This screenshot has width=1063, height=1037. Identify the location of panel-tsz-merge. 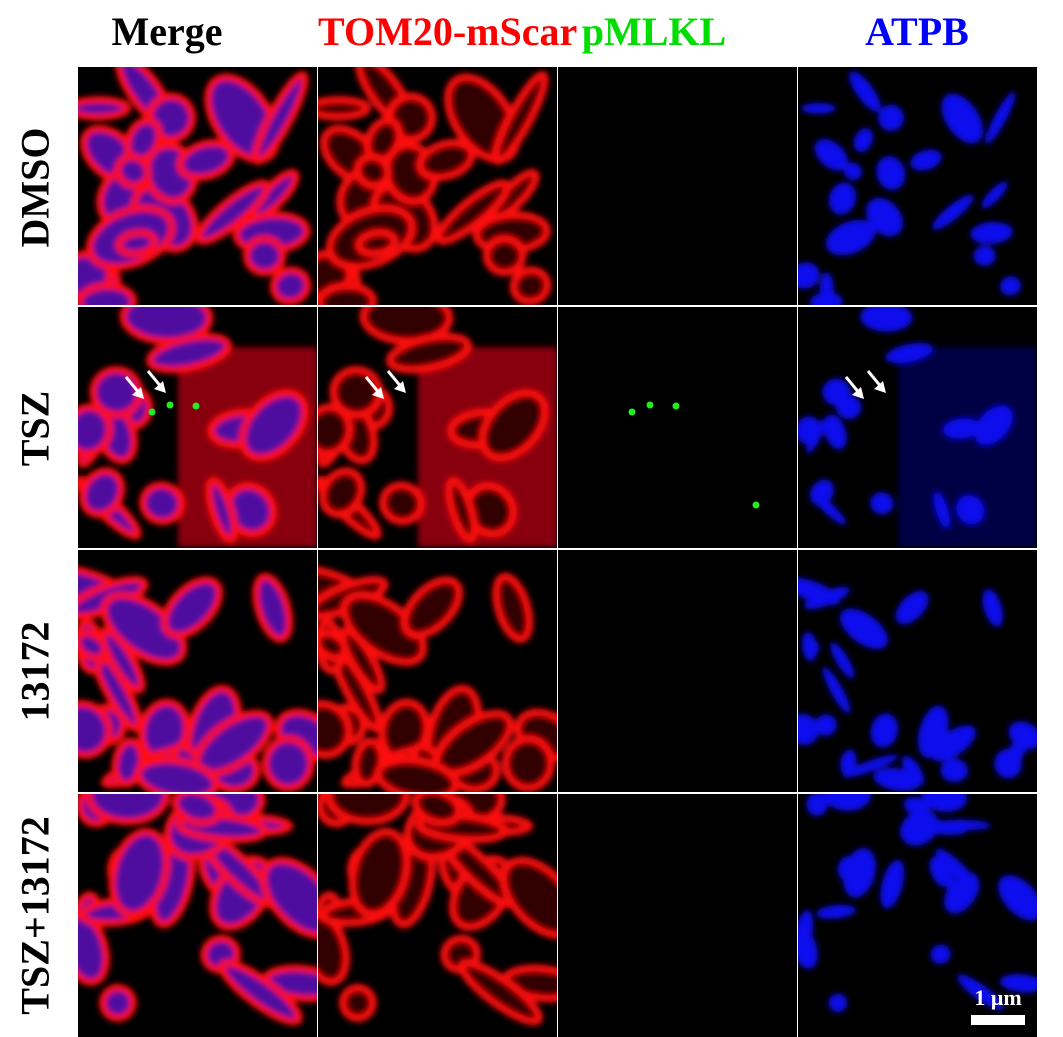
(197, 427).